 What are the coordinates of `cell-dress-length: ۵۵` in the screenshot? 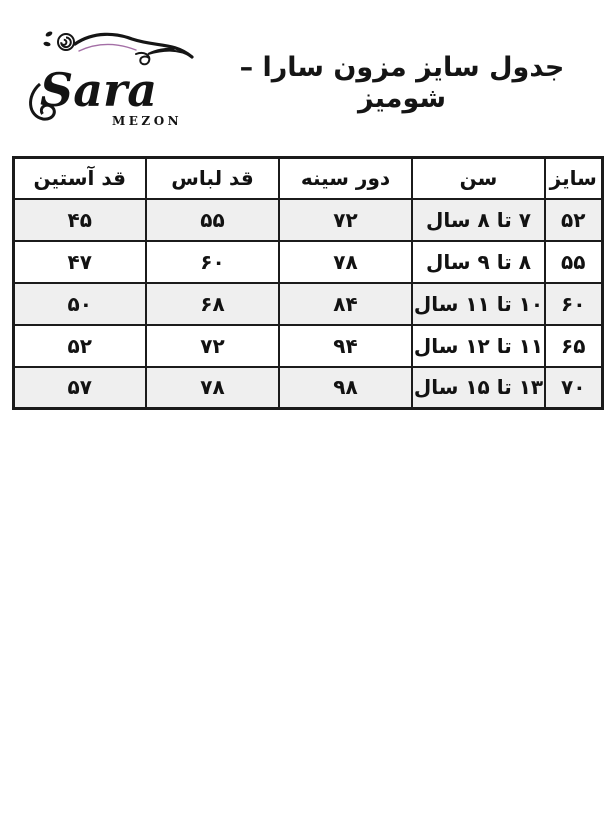 It's located at (212, 219).